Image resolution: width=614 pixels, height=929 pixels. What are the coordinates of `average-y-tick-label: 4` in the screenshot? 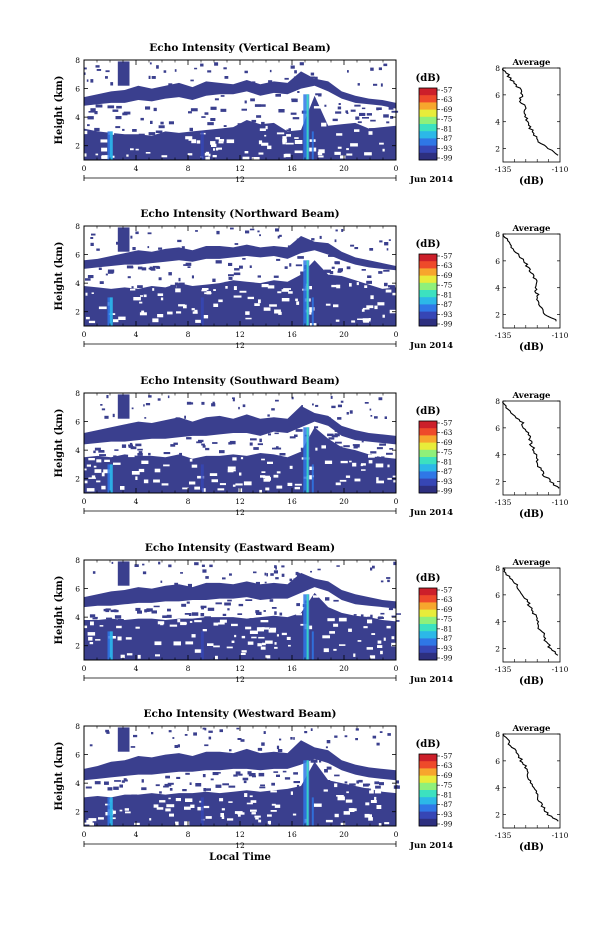 It's located at (497, 622).